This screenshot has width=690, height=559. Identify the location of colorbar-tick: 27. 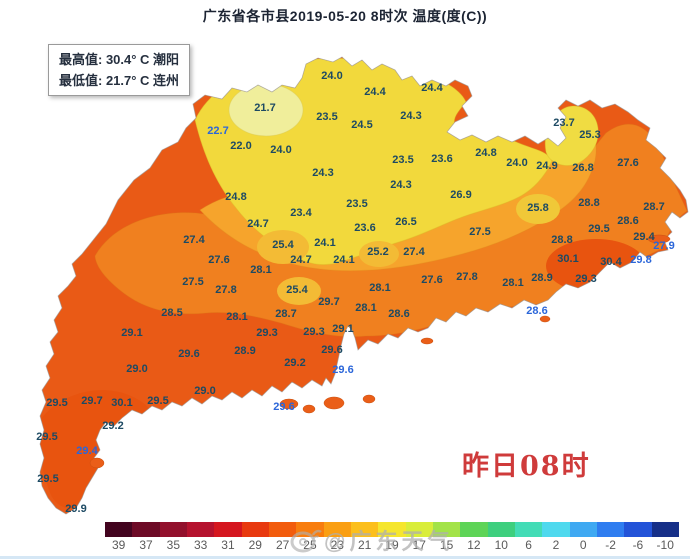
(282, 545).